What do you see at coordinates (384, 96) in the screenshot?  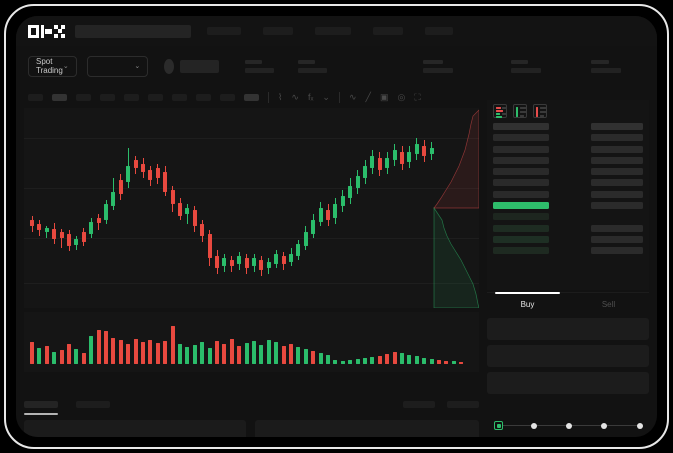 I see `camera-icon: ▣` at bounding box center [384, 96].